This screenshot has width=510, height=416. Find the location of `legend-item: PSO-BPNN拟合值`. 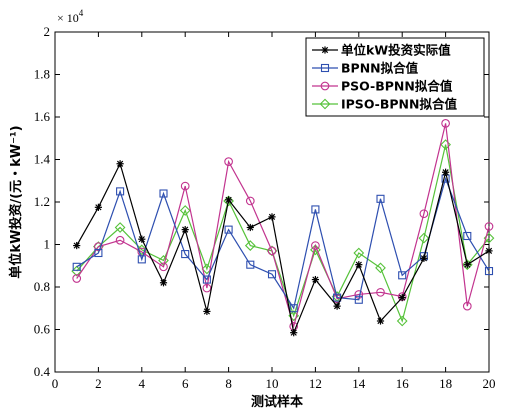

legend-item: PSO-BPNN拟合值 is located at coordinates (382, 86).